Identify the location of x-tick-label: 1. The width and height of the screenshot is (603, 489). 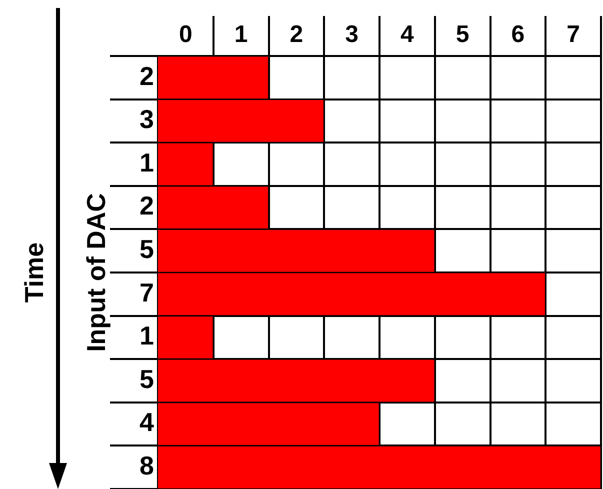
(241, 34).